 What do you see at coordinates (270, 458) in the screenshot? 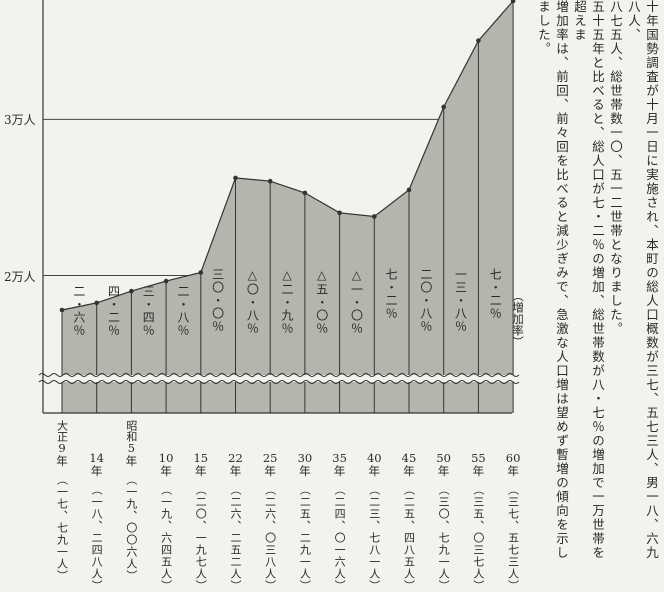
I see `x-label-year-6: 25` at bounding box center [270, 458].